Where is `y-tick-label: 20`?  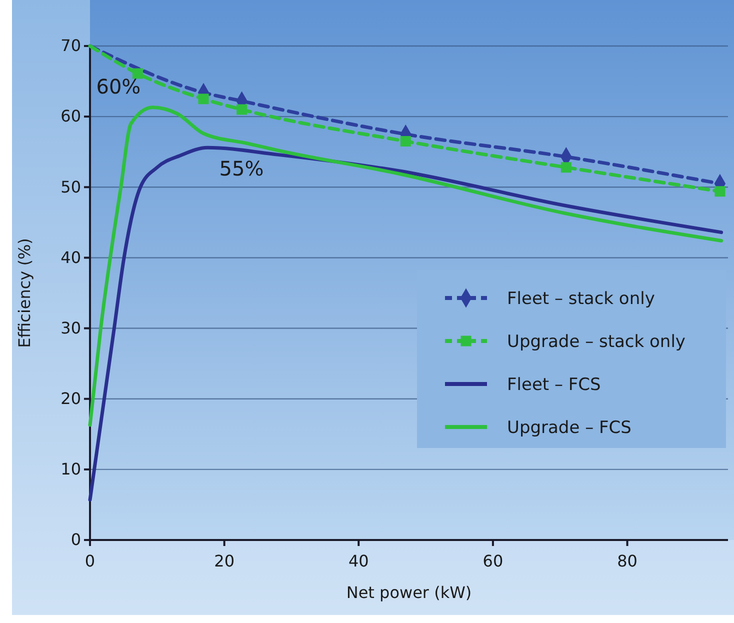
y-tick-label: 20 is located at coordinates (70, 398).